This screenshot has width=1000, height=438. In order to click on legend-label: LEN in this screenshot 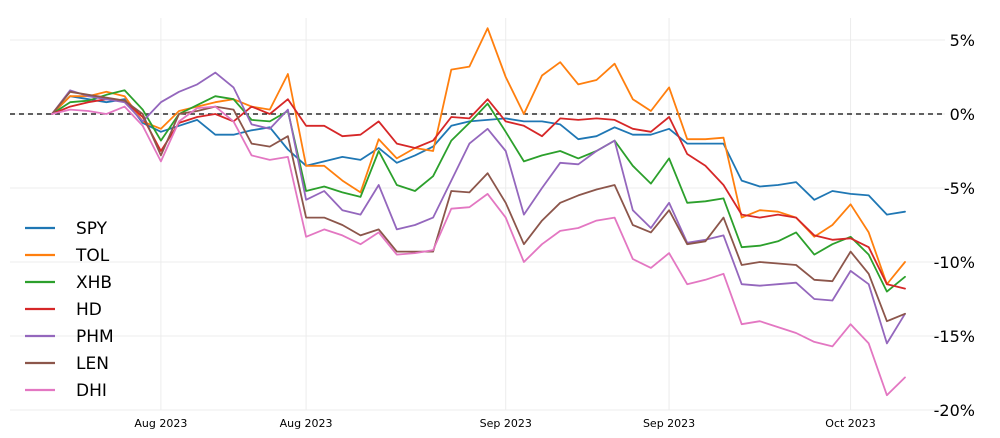, I will do `click(92, 364)`.